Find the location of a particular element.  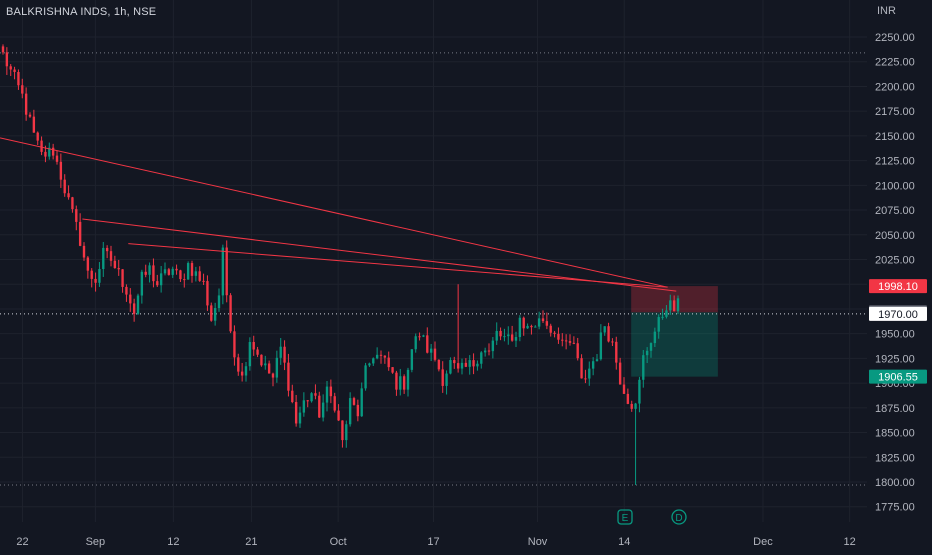

y-tick-label: 2025.00 is located at coordinates (895, 261).